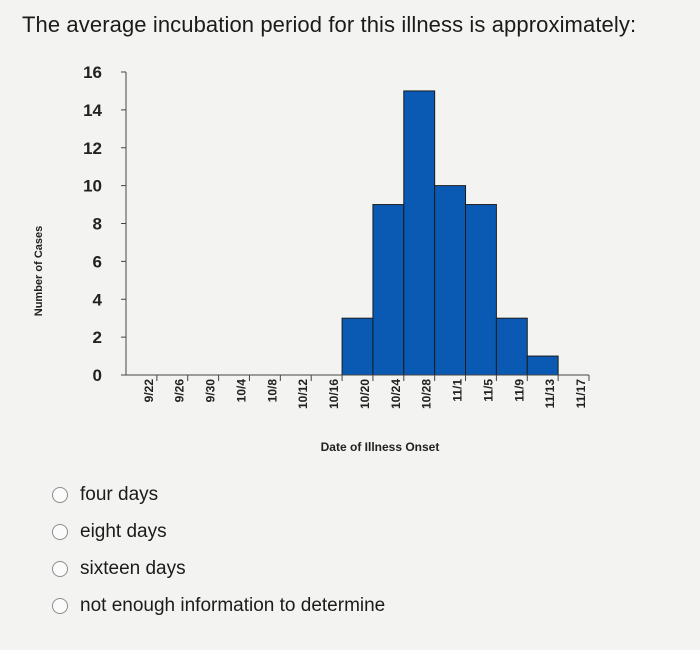  I want to click on option-eight-days: eight days, so click(218, 531).